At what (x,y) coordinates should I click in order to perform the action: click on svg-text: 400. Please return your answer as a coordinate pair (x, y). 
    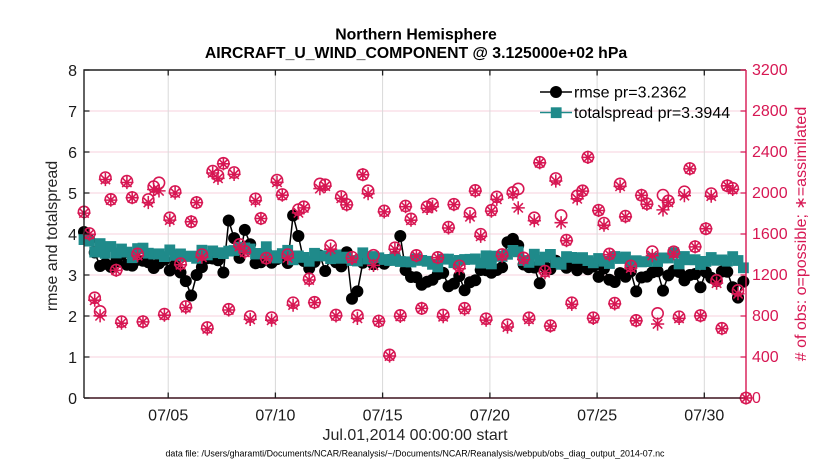
    Looking at the image, I should click on (765, 357).